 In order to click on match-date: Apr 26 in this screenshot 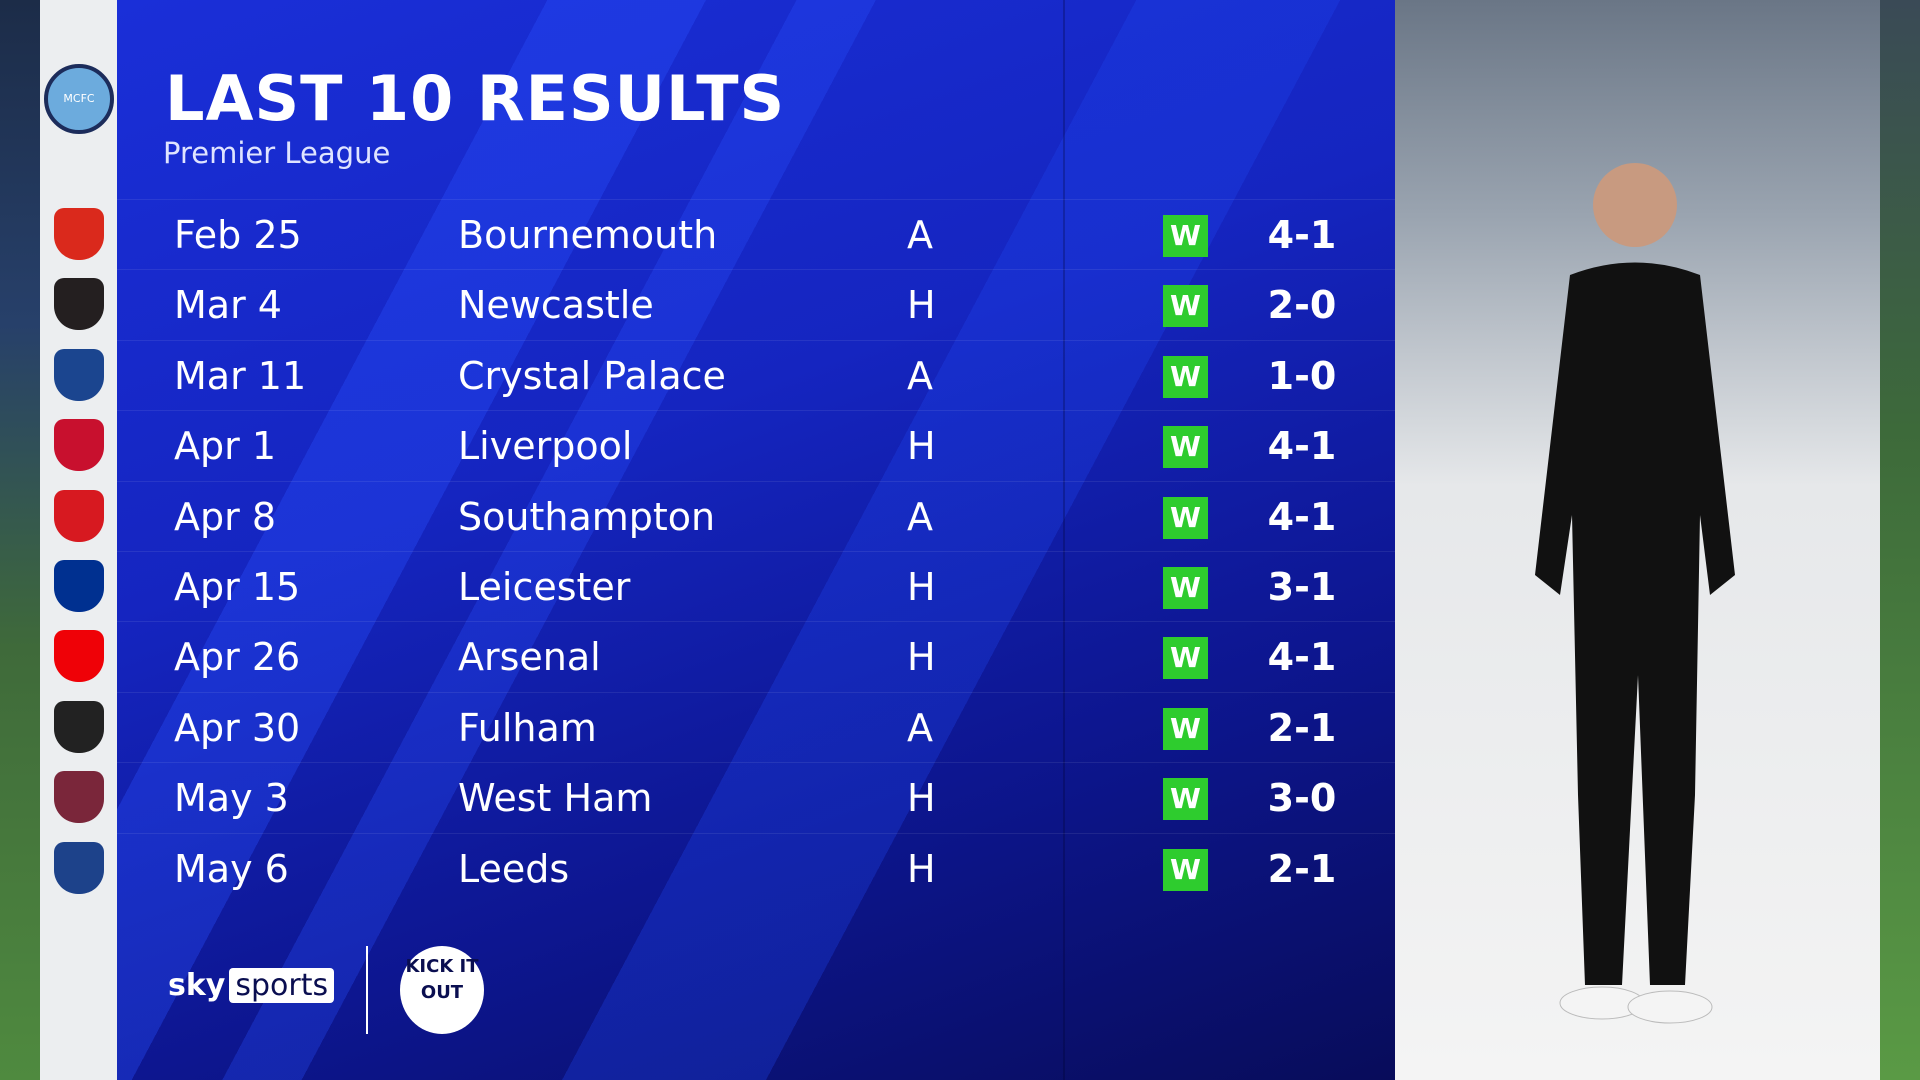, I will do `click(237, 657)`.